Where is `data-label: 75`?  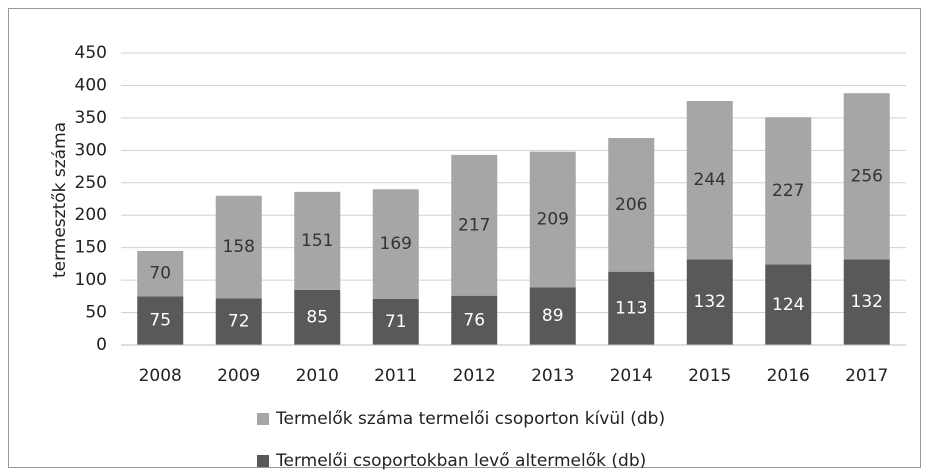 data-label: 75 is located at coordinates (160, 321).